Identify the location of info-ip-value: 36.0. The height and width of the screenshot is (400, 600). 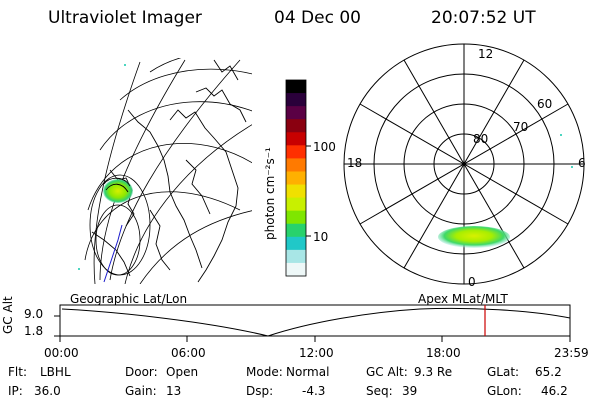
(47, 391).